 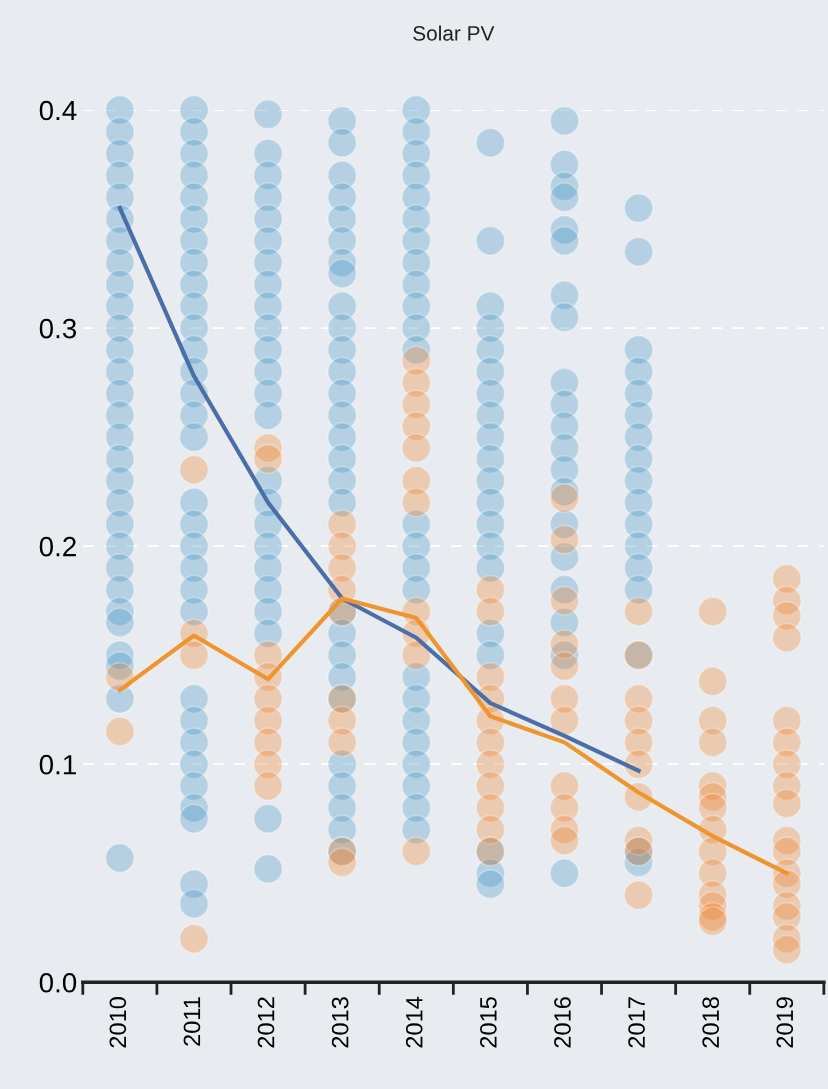 I want to click on y-tick-label: 0.2, so click(x=57, y=546).